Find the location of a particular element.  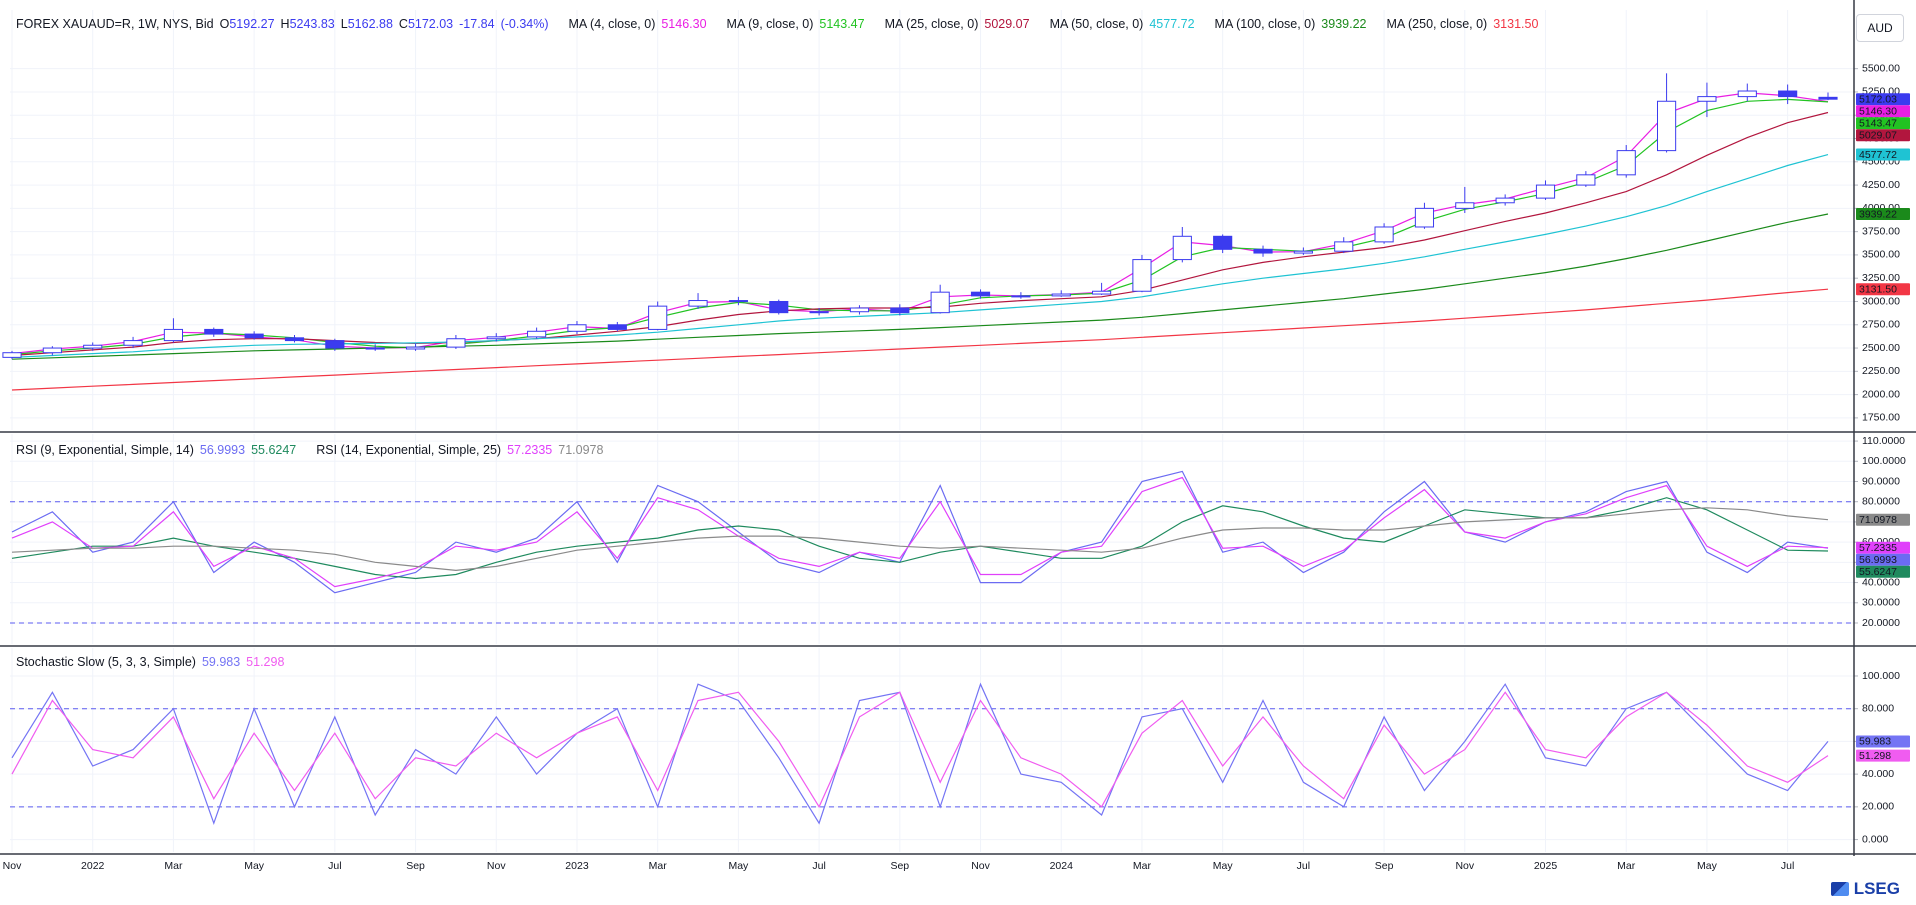

indicator-name: RSI (14, Exponential, Simple, 25) is located at coordinates (409, 450).